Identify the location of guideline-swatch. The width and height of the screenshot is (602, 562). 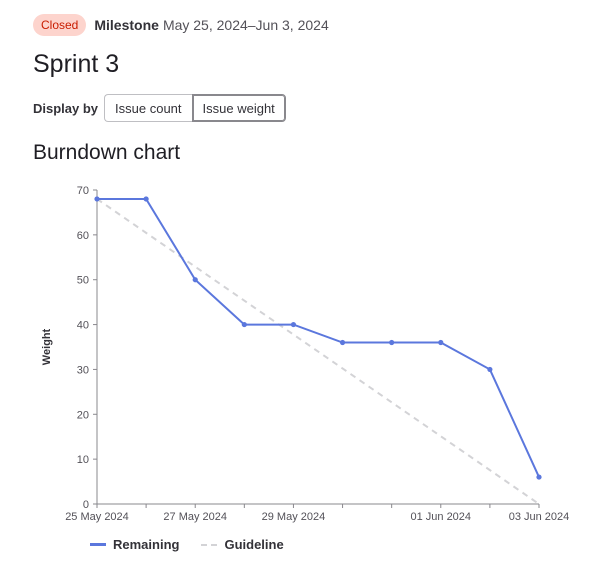
(209, 544).